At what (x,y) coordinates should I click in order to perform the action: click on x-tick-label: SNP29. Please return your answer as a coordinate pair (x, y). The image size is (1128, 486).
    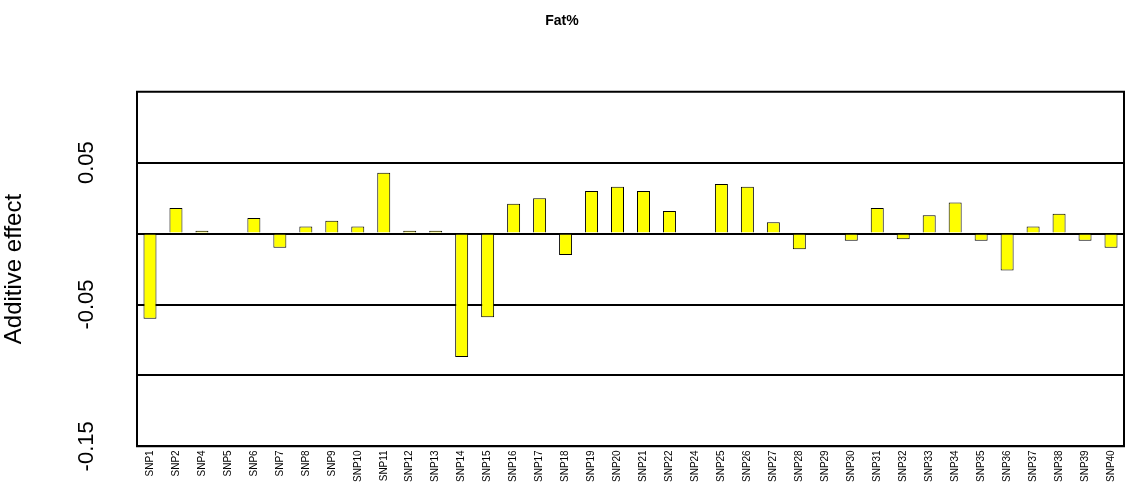
    Looking at the image, I should click on (825, 465).